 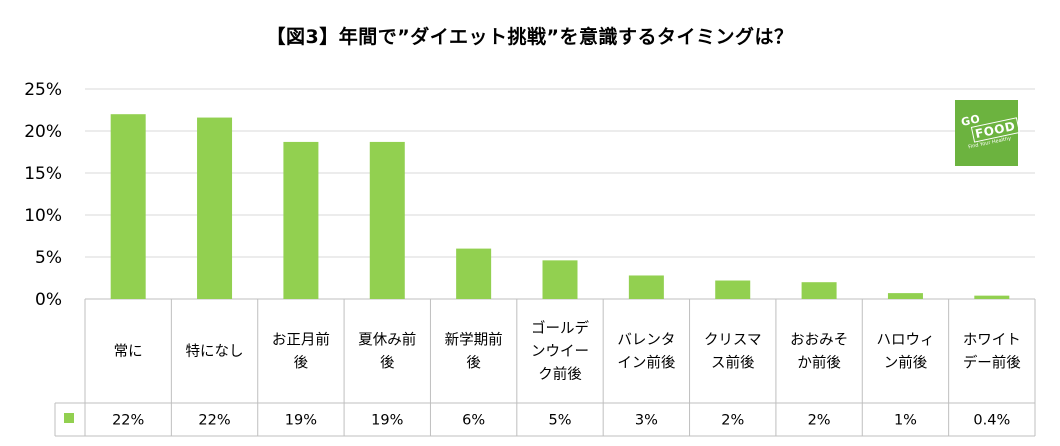 What do you see at coordinates (48, 258) in the screenshot?
I see `y-tick-label: 5%` at bounding box center [48, 258].